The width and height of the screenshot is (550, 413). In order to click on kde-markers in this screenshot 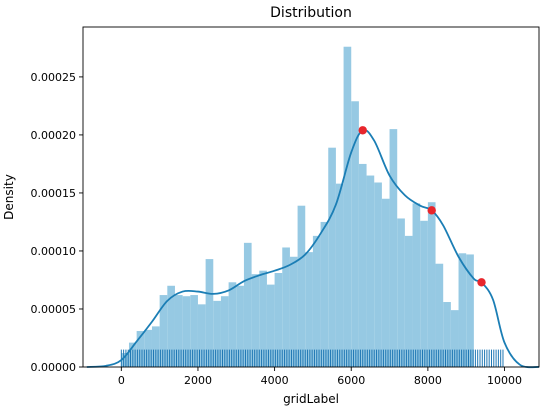, I will do `click(422, 206)`.